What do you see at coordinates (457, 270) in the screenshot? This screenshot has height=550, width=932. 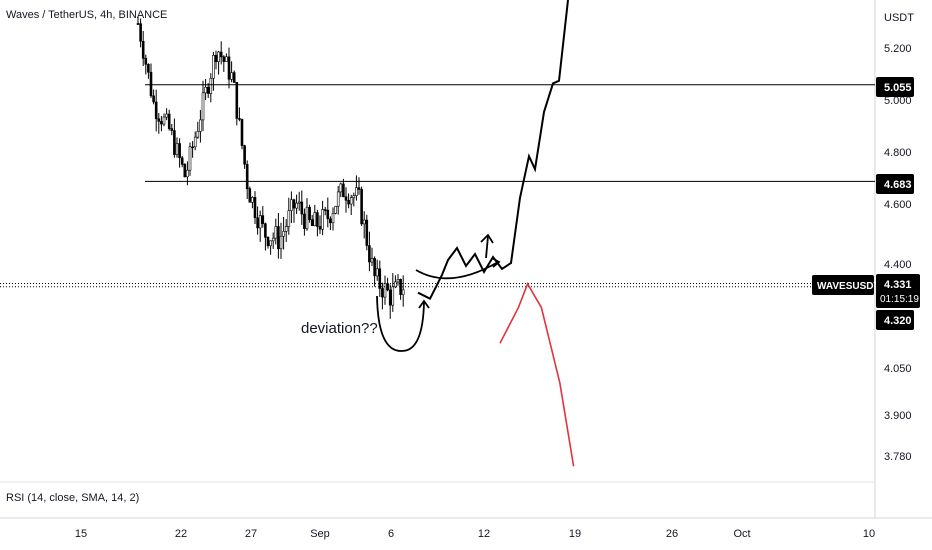 I see `base-arc-drawing` at bounding box center [457, 270].